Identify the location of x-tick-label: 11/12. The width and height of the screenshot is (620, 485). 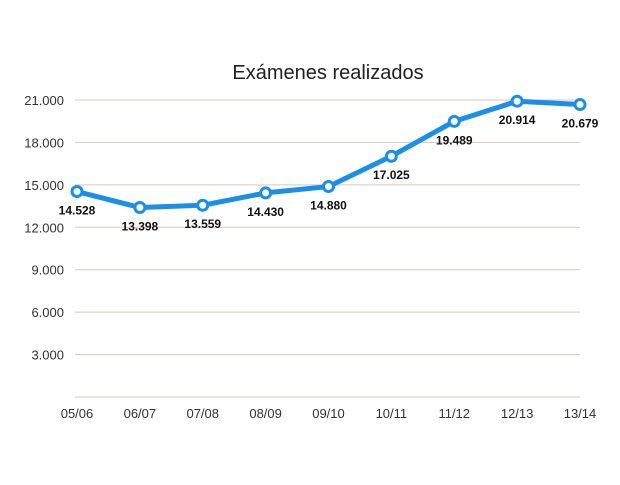
(454, 413).